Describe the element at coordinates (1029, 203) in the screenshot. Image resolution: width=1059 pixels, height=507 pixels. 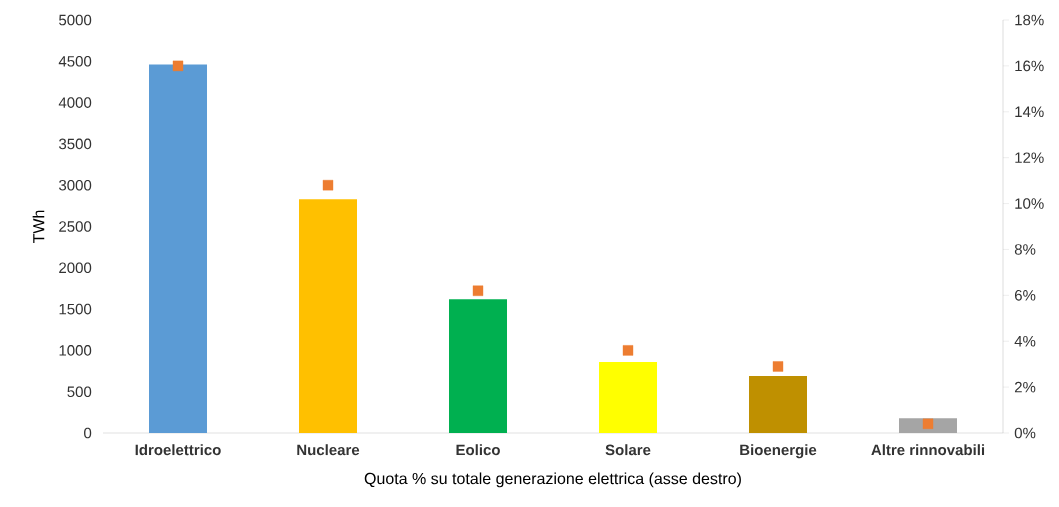
I see `y2-tick-label: 10%` at that location.